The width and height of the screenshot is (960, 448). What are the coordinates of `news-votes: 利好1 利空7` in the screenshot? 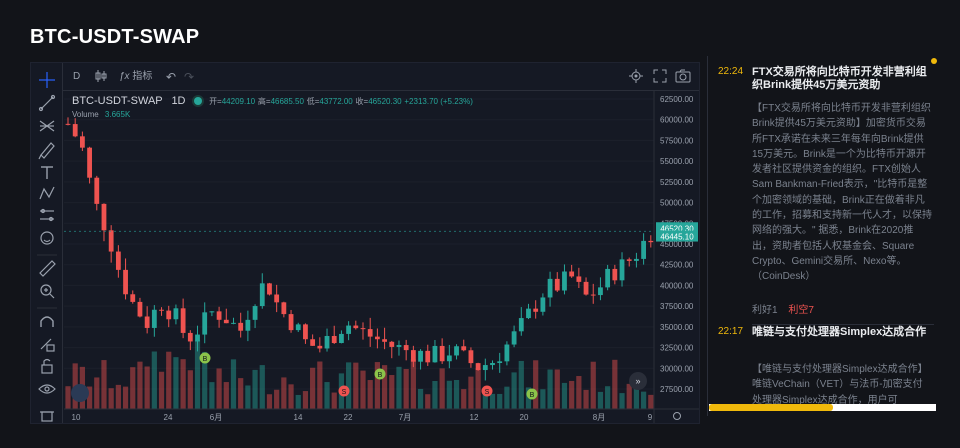 It's located at (783, 308).